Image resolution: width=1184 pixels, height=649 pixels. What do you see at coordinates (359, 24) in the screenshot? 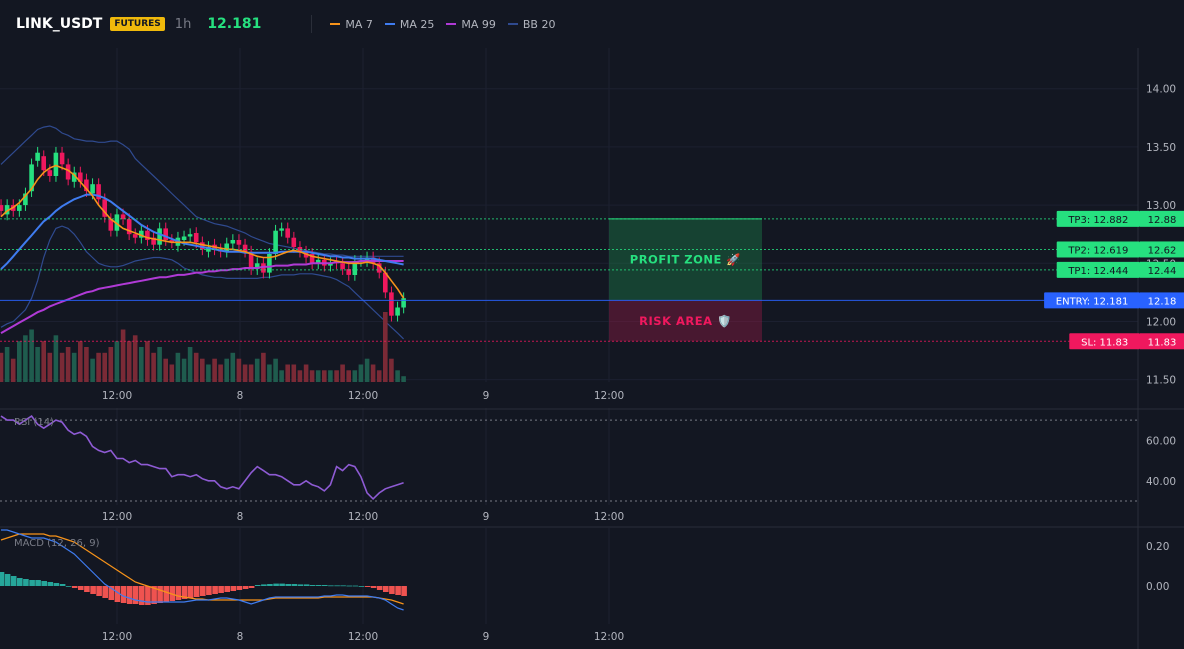
I see `legend-ma7-label: MA 7` at bounding box center [359, 24].